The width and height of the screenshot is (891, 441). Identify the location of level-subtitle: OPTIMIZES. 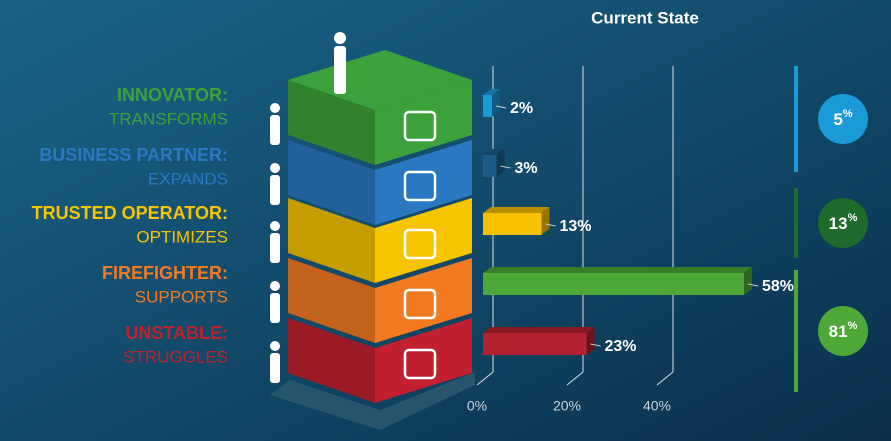
(182, 236).